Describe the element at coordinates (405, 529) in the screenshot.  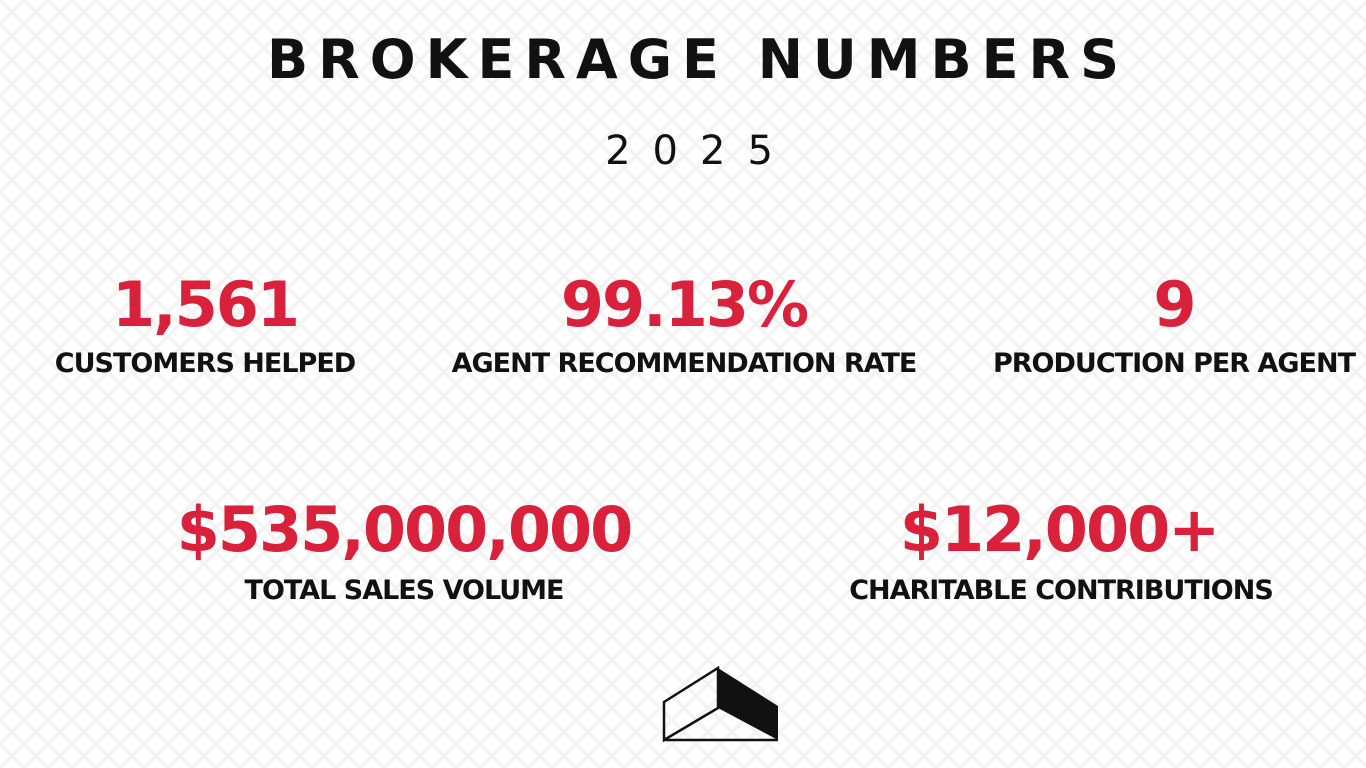
I see `stat-value: $535,000,000` at that location.